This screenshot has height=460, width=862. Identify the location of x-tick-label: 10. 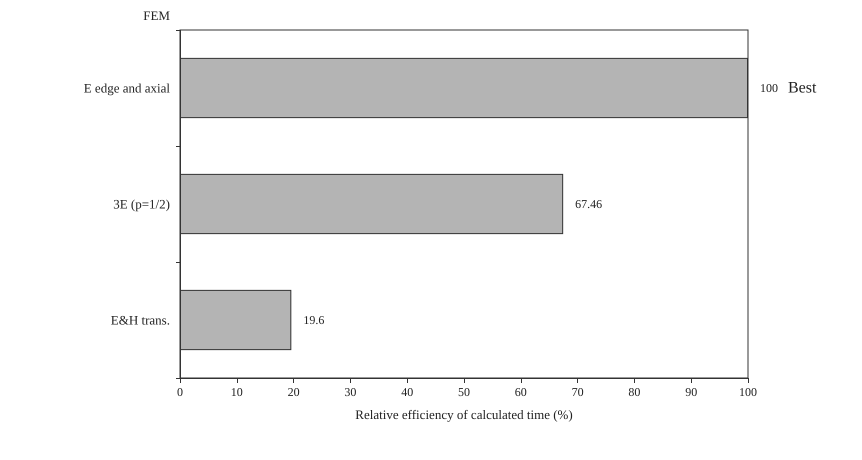
(236, 392).